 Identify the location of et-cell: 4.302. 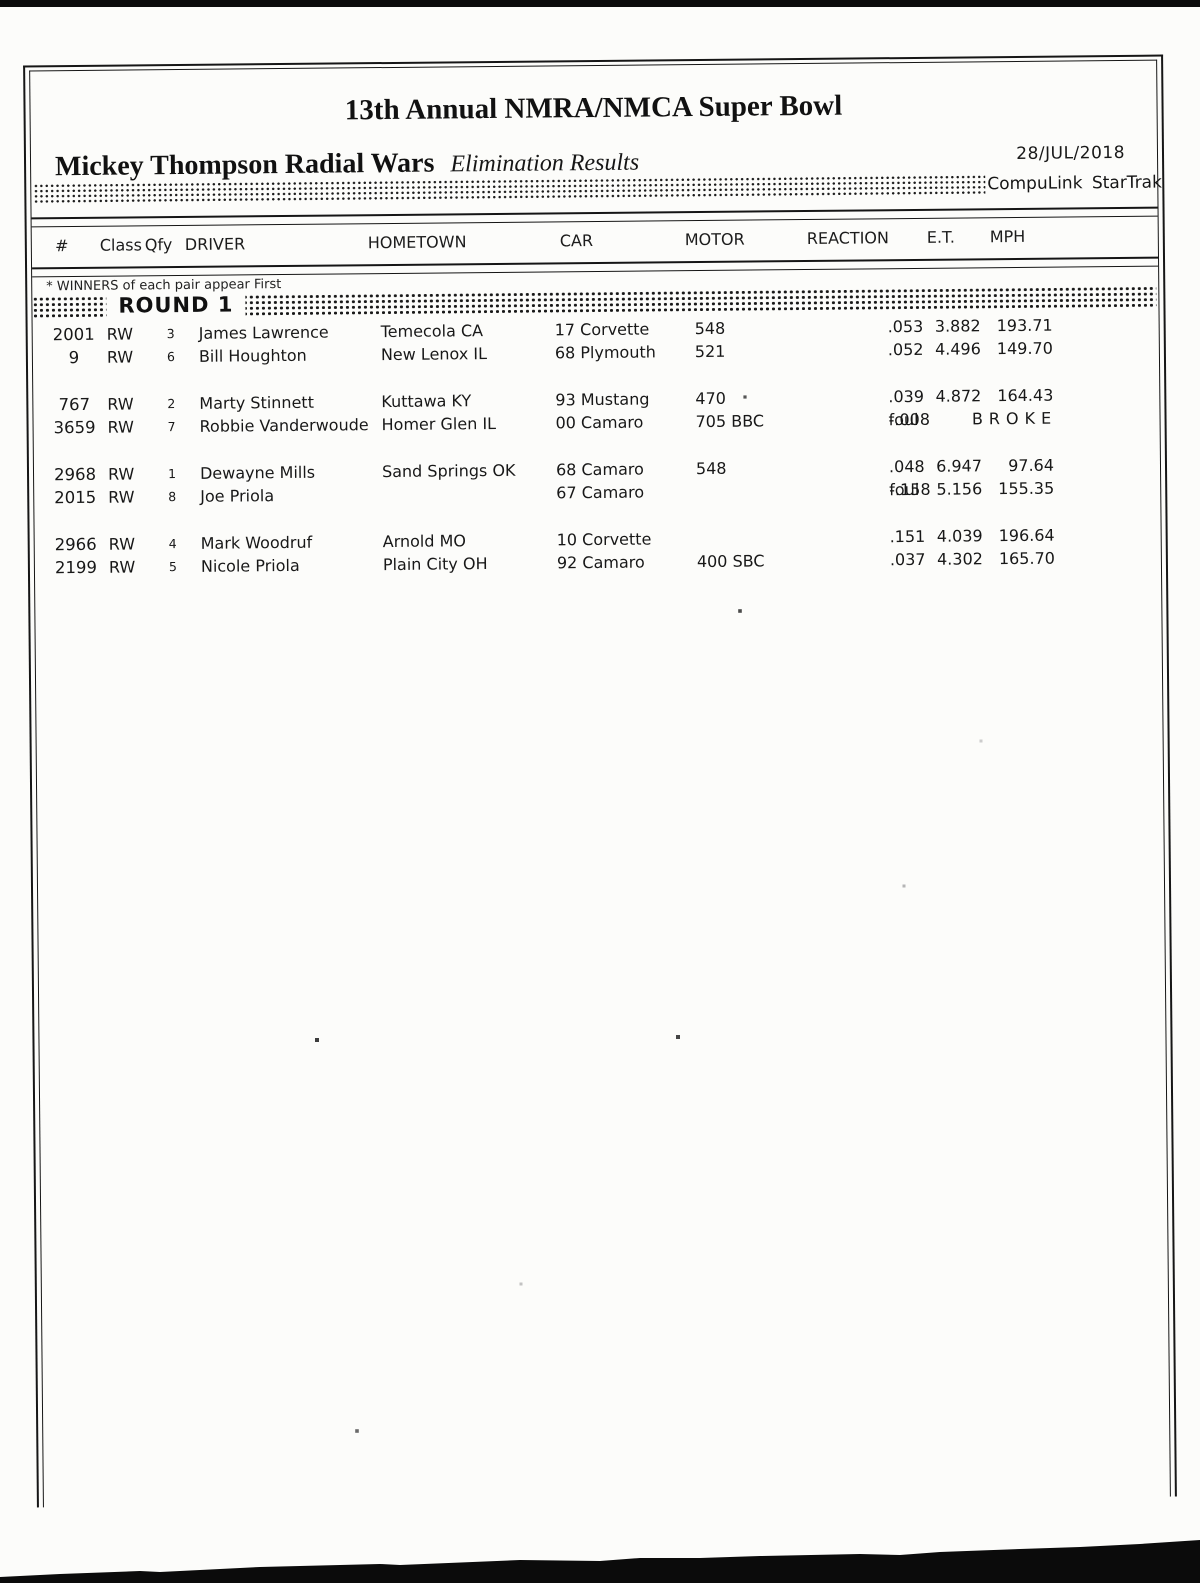
(959, 559).